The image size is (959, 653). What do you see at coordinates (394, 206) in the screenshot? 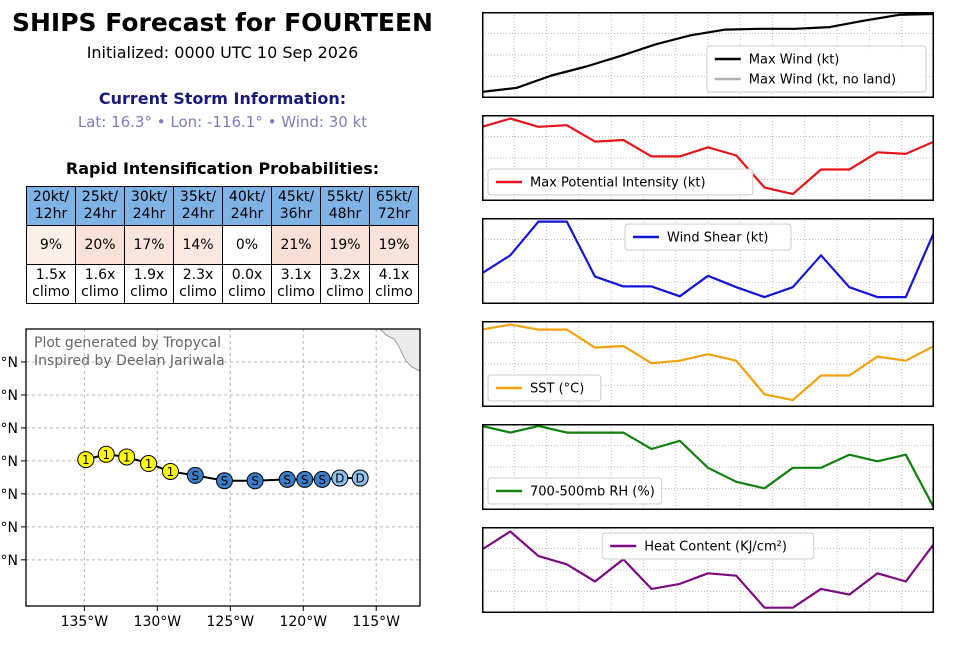
I see `ri-col-header: 65kt/72hr` at bounding box center [394, 206].